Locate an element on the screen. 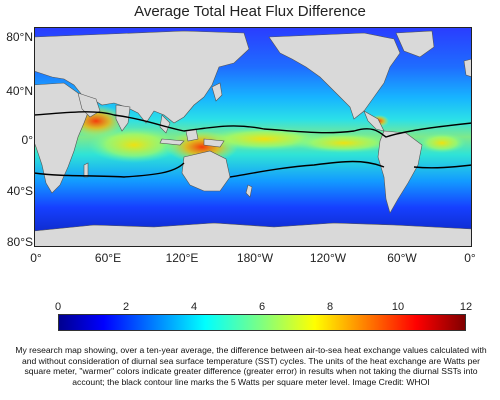 This screenshot has height=400, width=500. new-guinea-landmass is located at coordinates (214, 143).